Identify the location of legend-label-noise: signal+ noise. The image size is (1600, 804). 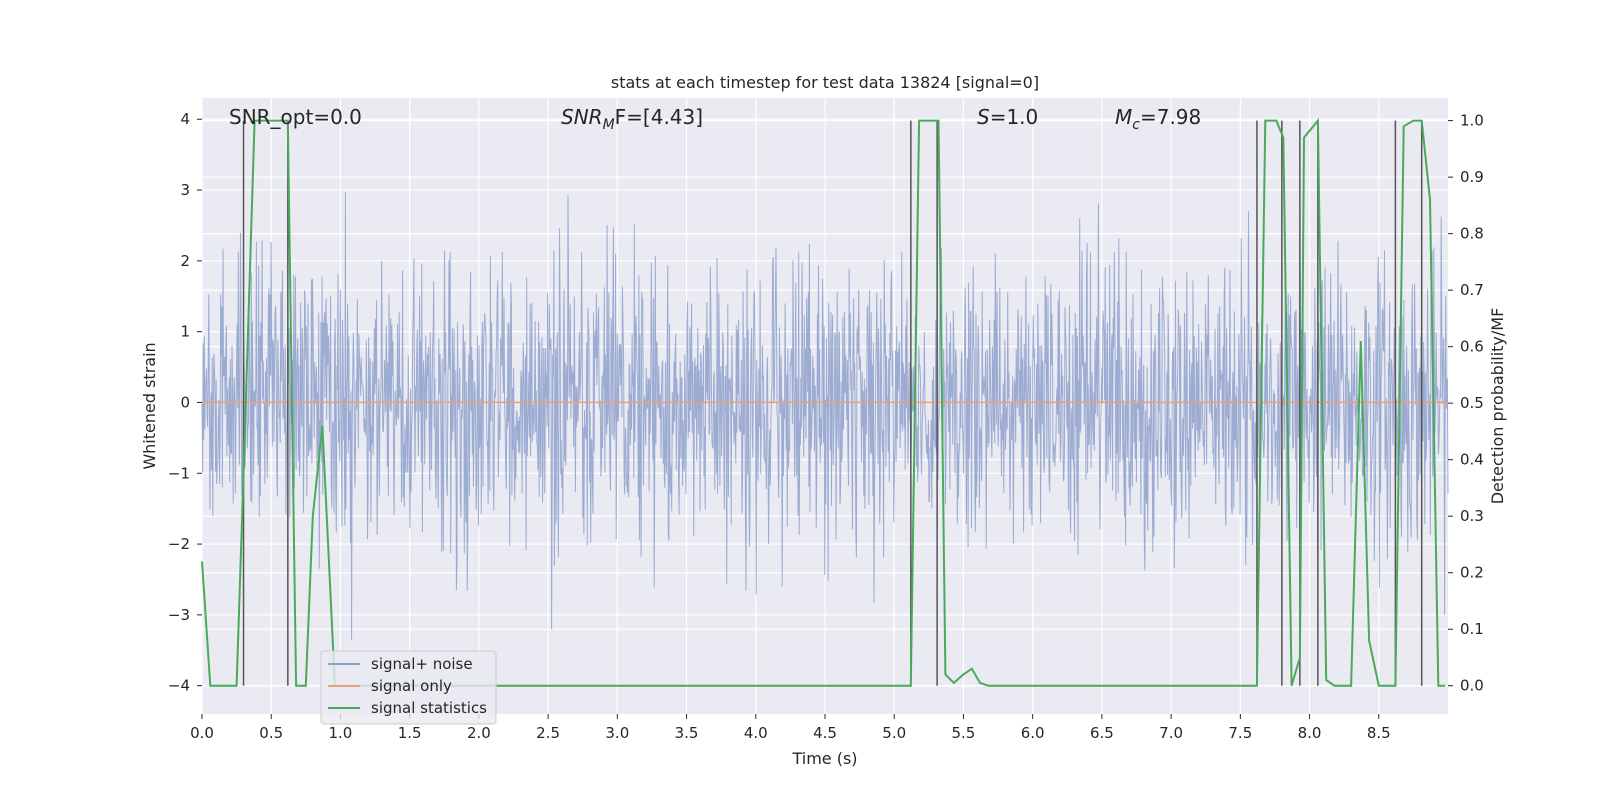
(422, 664).